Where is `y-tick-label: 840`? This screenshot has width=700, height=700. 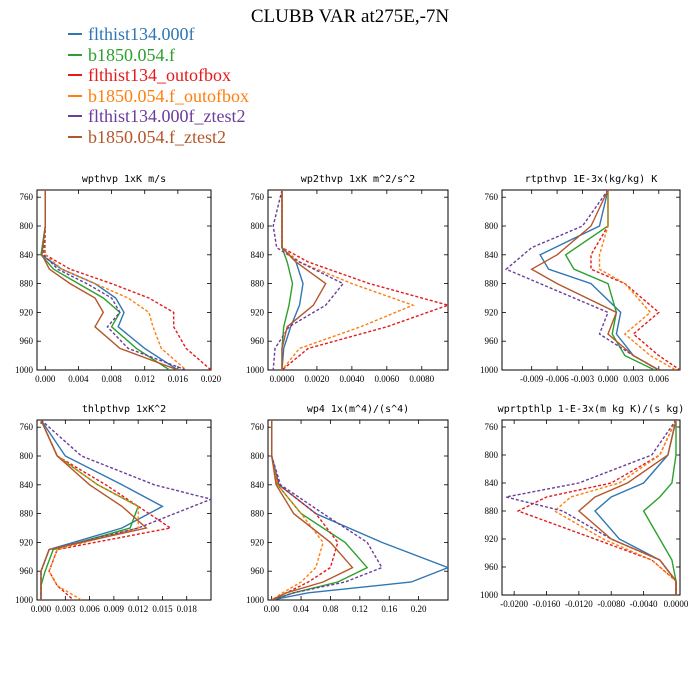 y-tick-label: 840 is located at coordinates (27, 255).